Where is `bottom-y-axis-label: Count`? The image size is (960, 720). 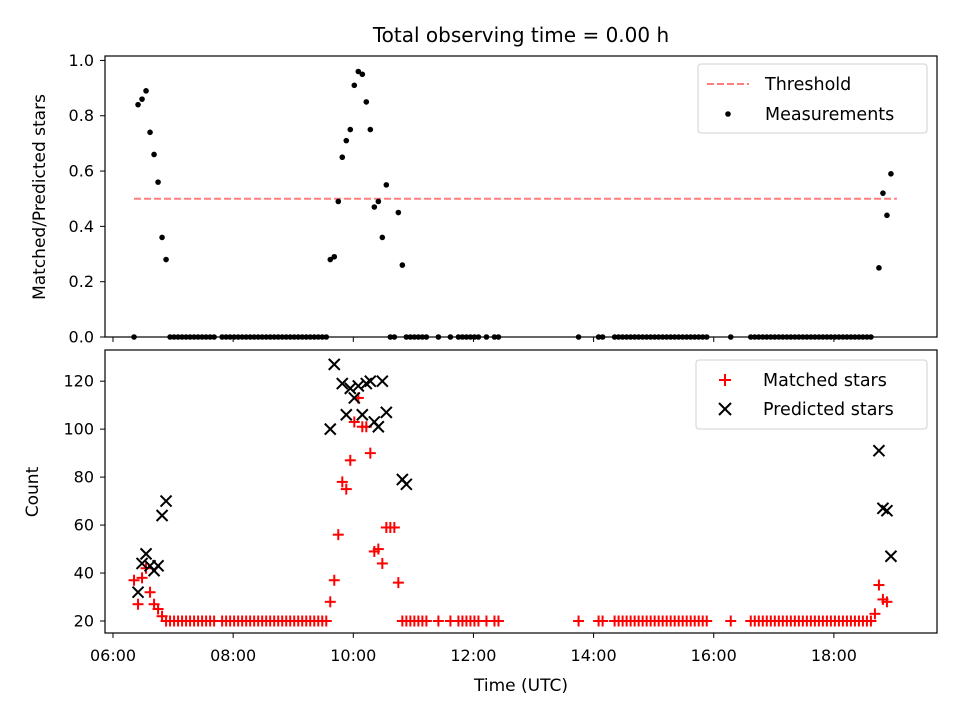 bottom-y-axis-label: Count is located at coordinates (33, 491).